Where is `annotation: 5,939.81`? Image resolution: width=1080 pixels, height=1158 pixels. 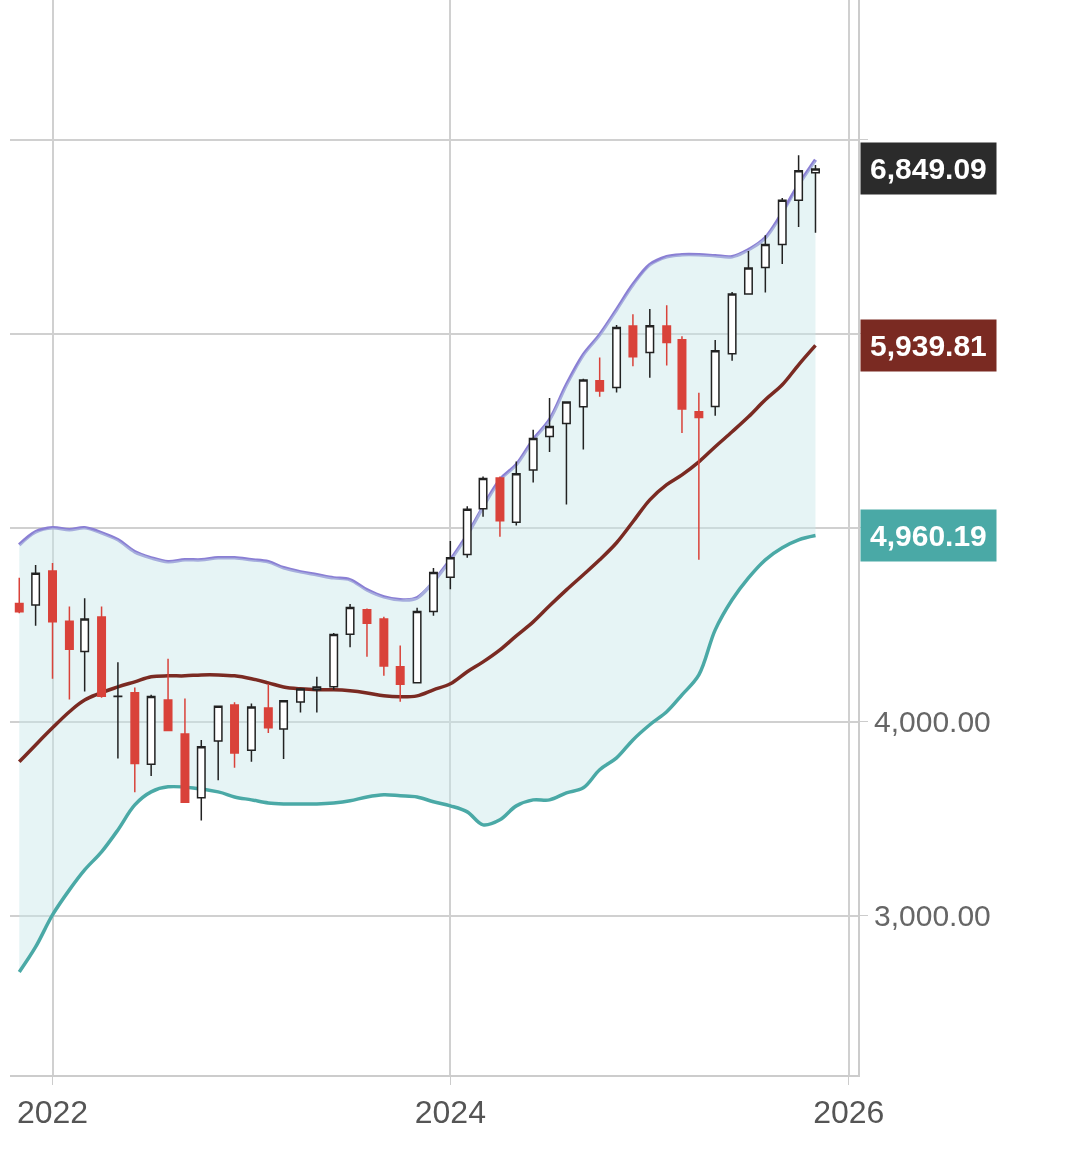
annotation: 5,939.81 is located at coordinates (928, 345).